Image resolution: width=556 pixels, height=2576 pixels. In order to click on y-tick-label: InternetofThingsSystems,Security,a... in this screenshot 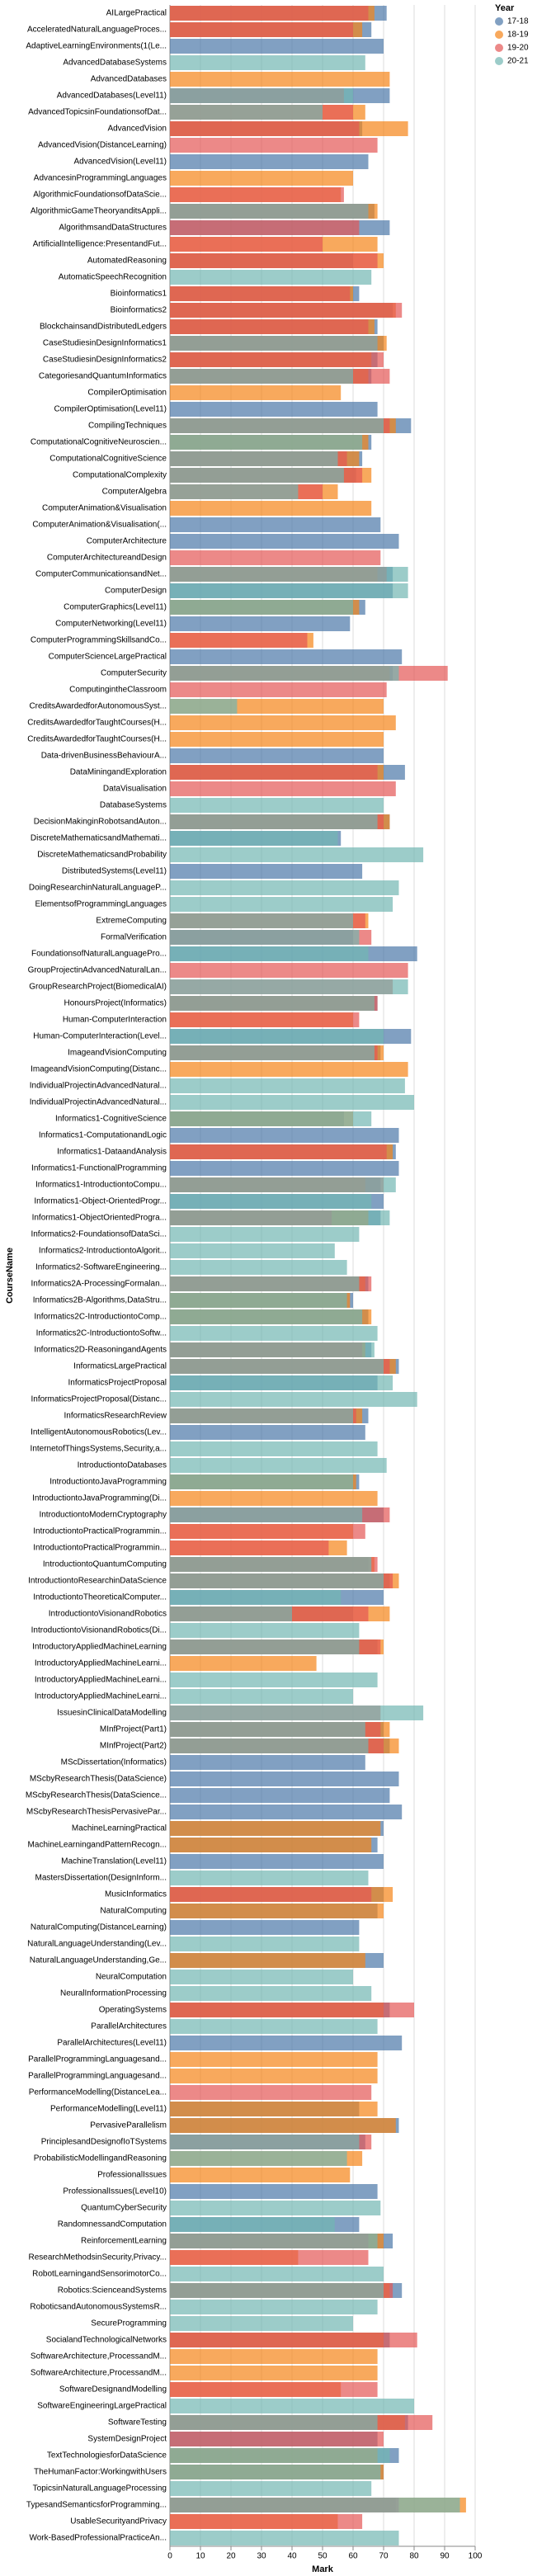, I will do `click(99, 1449)`.